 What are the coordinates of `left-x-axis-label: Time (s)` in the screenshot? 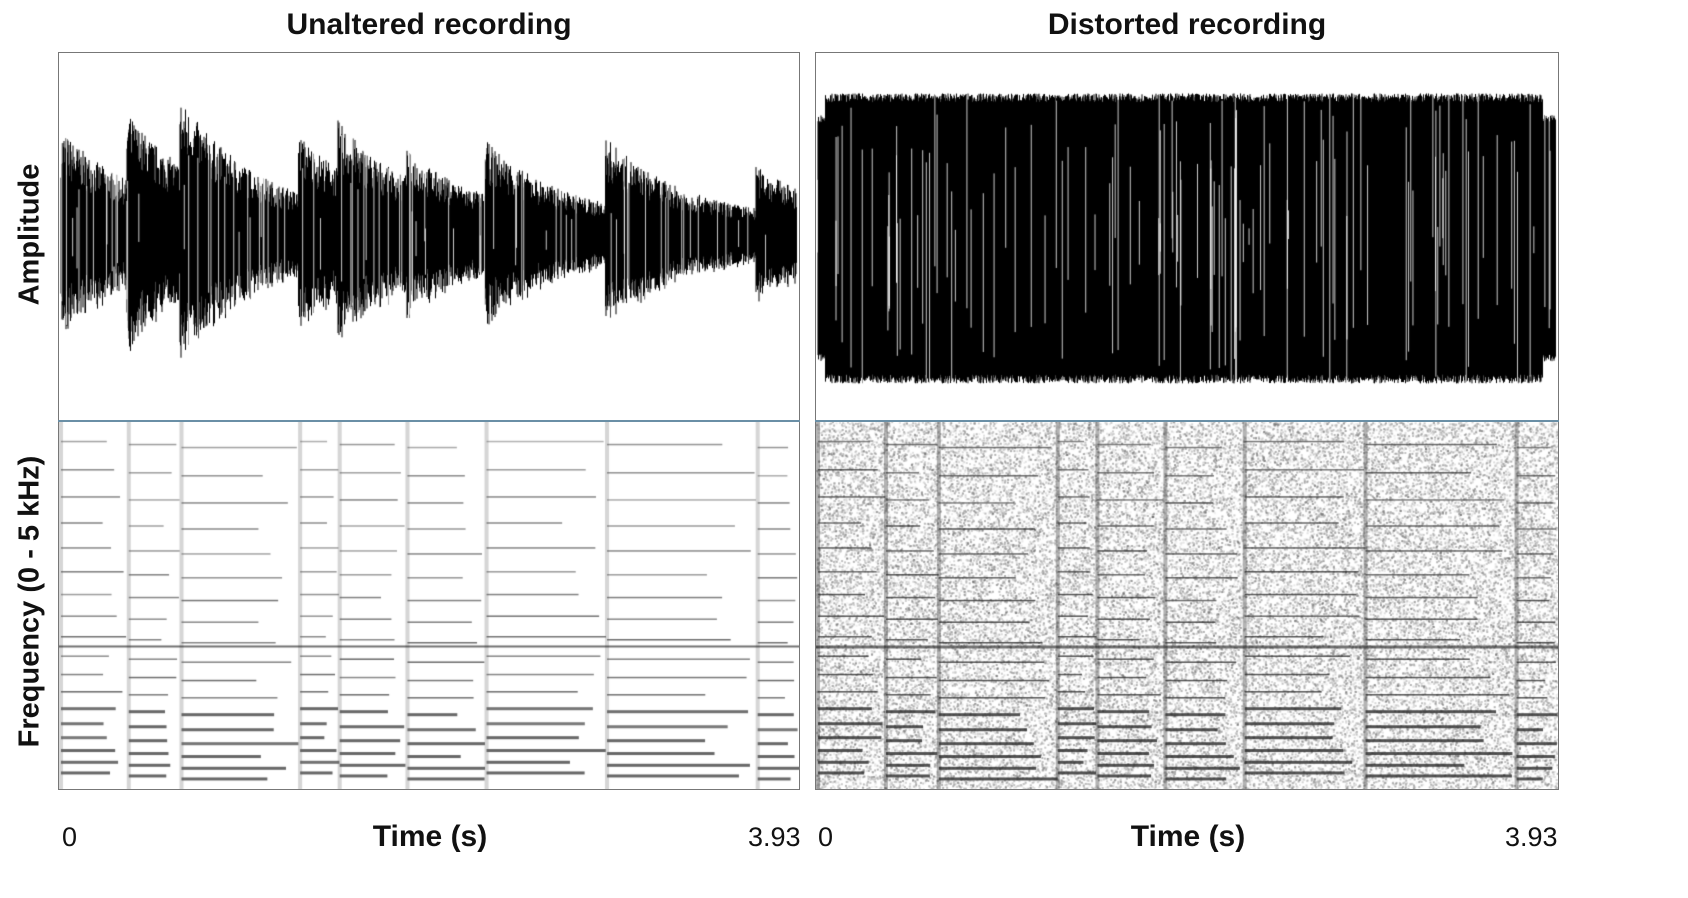 It's located at (430, 836).